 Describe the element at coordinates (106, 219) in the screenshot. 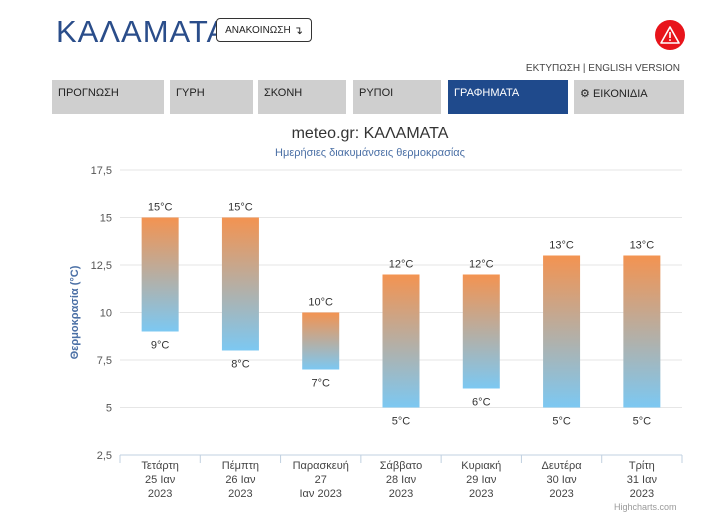

I see `y-tick-label: 15` at that location.